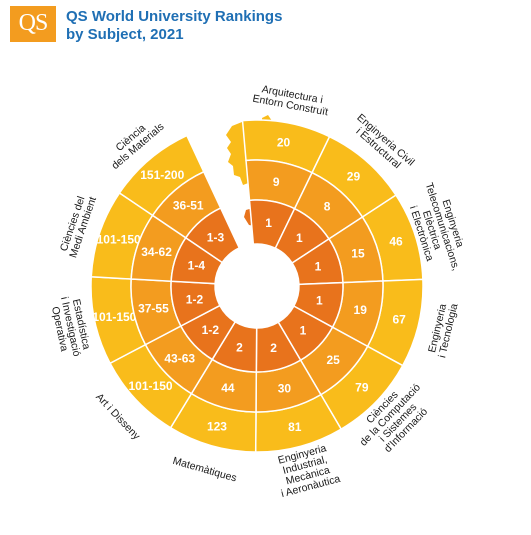  Describe the element at coordinates (33, 24) in the screenshot. I see `qs-logo: QS` at that location.